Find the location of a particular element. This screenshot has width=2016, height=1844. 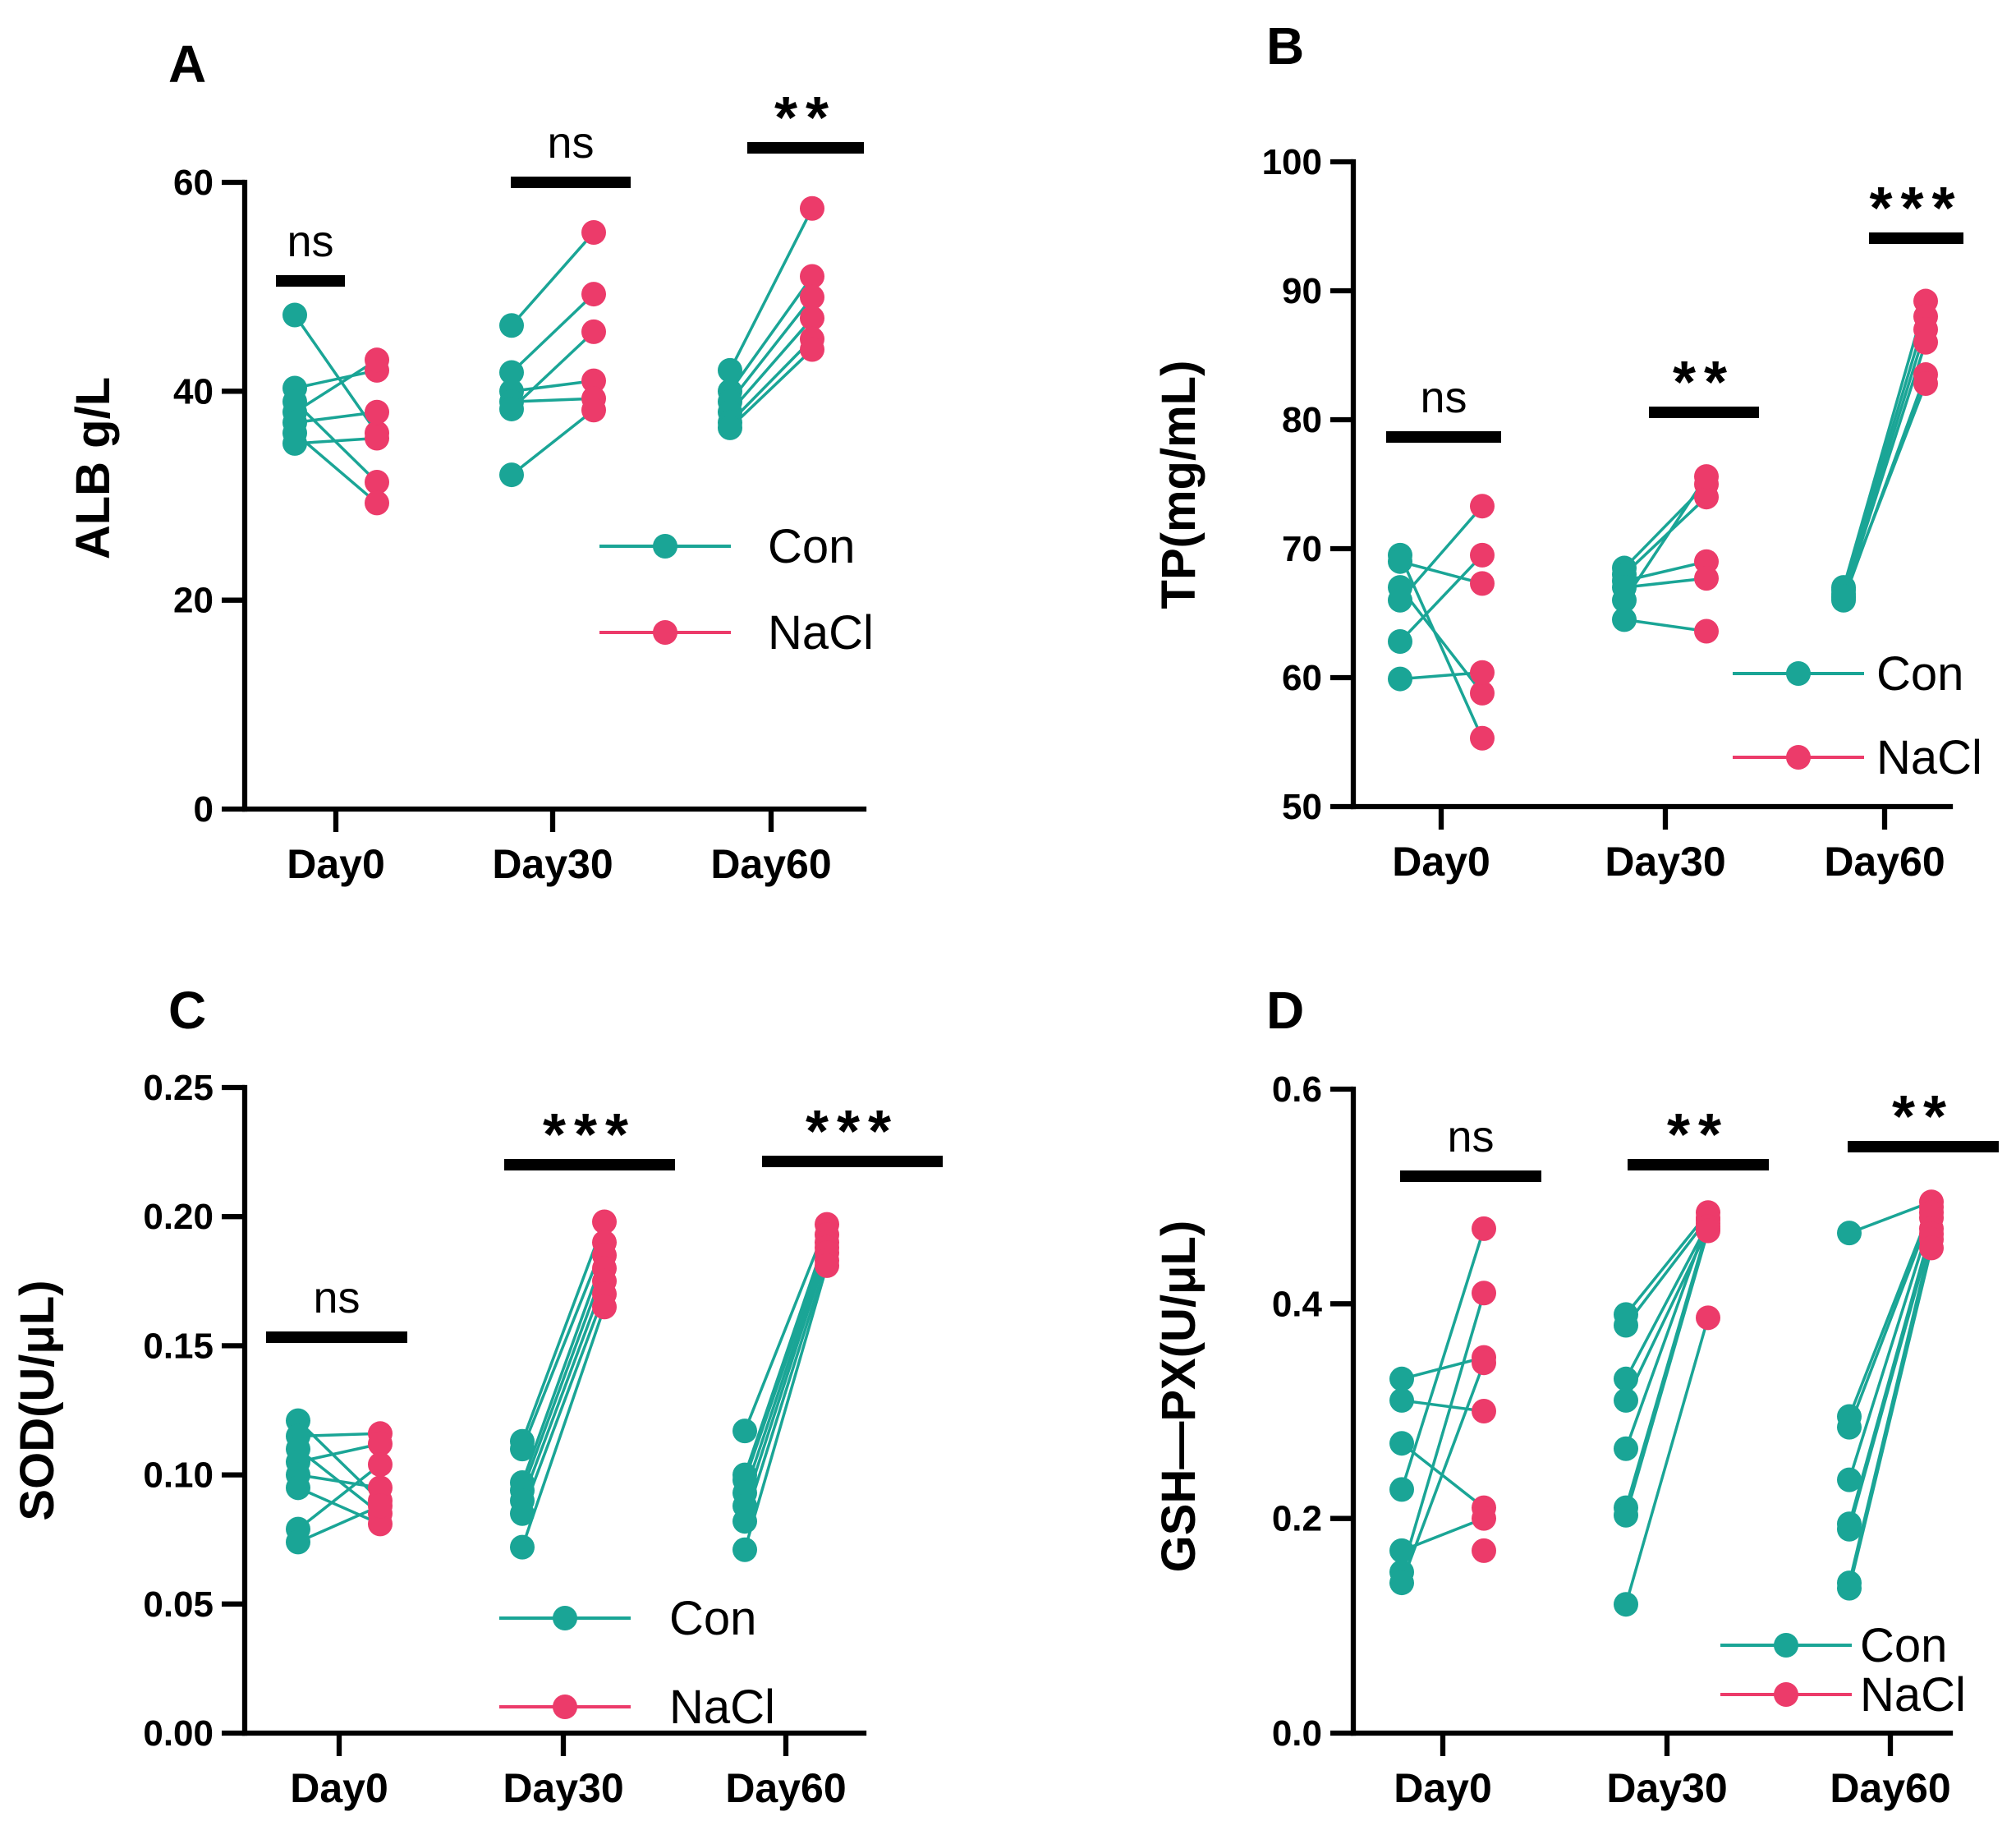

panel-a-category-label: Day30 is located at coordinates (552, 864).